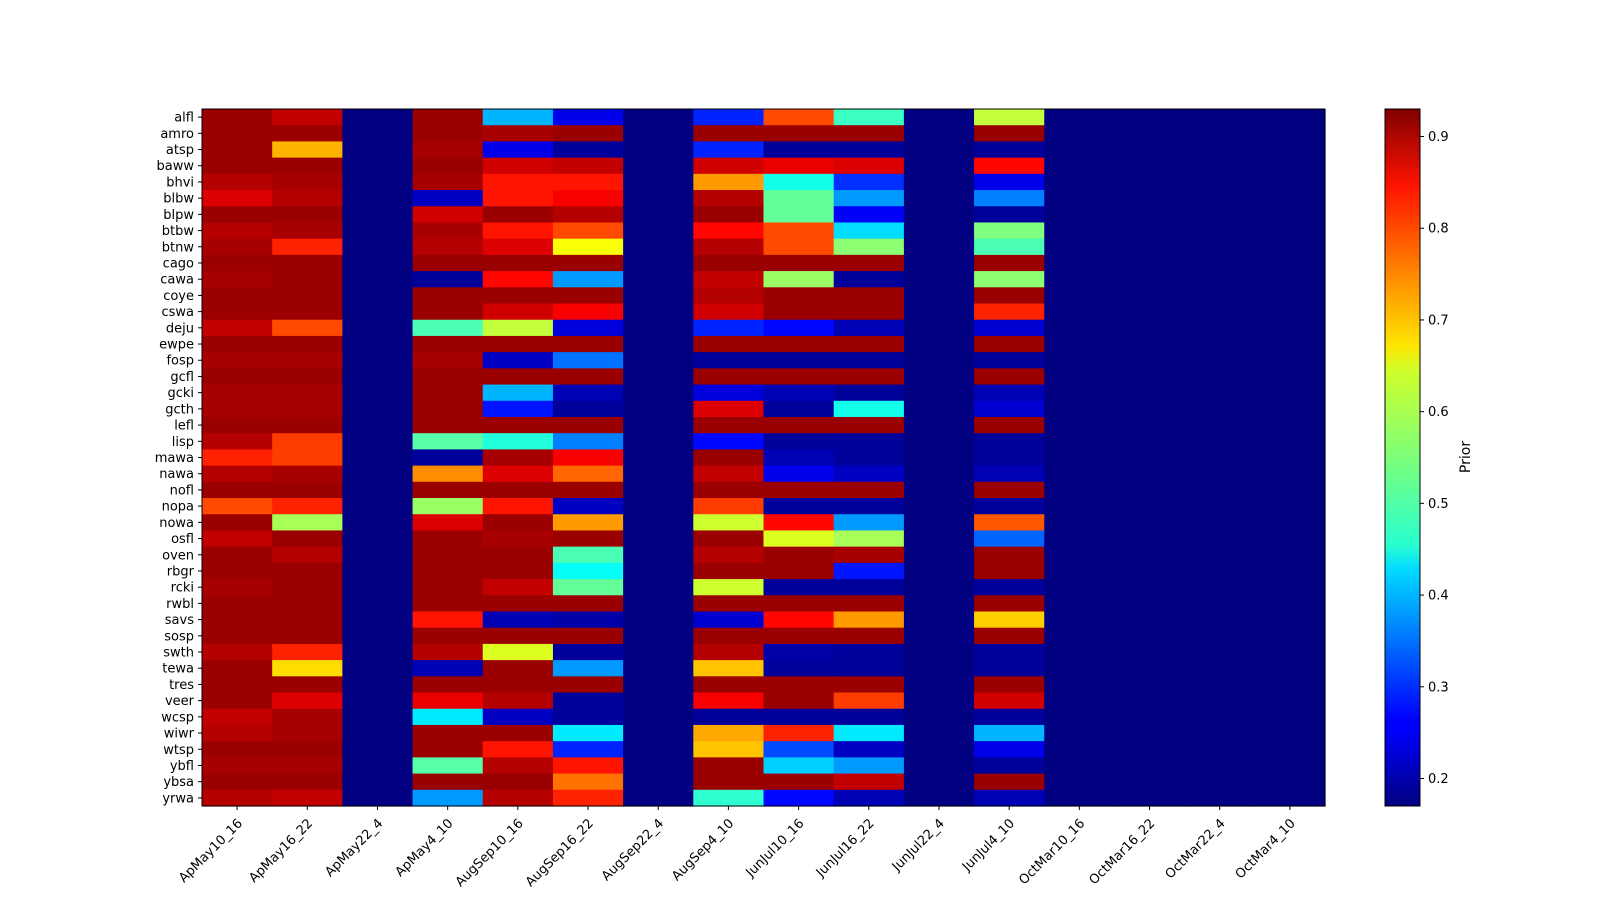 The height and width of the screenshot is (904, 1600). Describe the element at coordinates (178, 555) in the screenshot. I see `y-tick-label: oven` at that location.